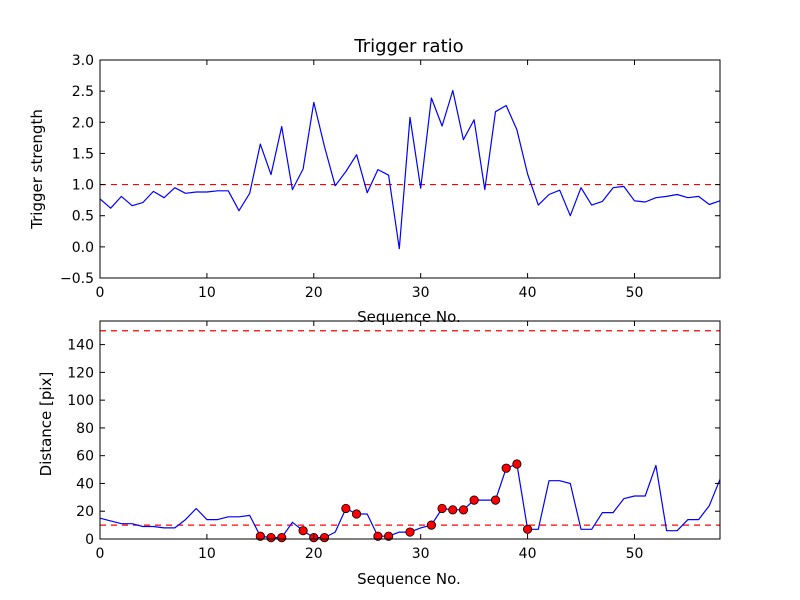 This screenshot has height=600, width=800. I want to click on y-tick-label: 0, so click(89, 540).